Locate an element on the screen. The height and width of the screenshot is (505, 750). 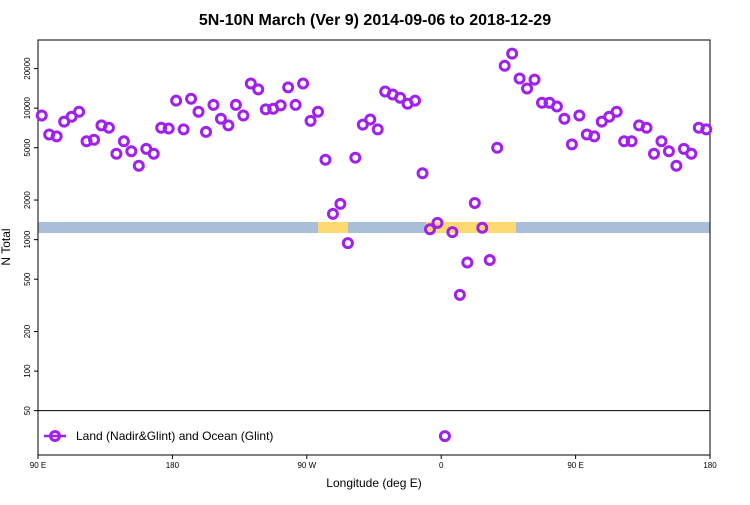
y-tick-label: 2000 is located at coordinates (27, 200).